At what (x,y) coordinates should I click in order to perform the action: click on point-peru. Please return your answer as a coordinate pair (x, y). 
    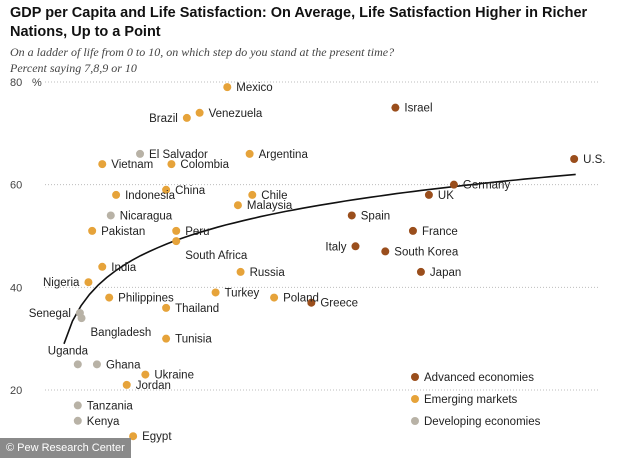
    Looking at the image, I should click on (176, 230).